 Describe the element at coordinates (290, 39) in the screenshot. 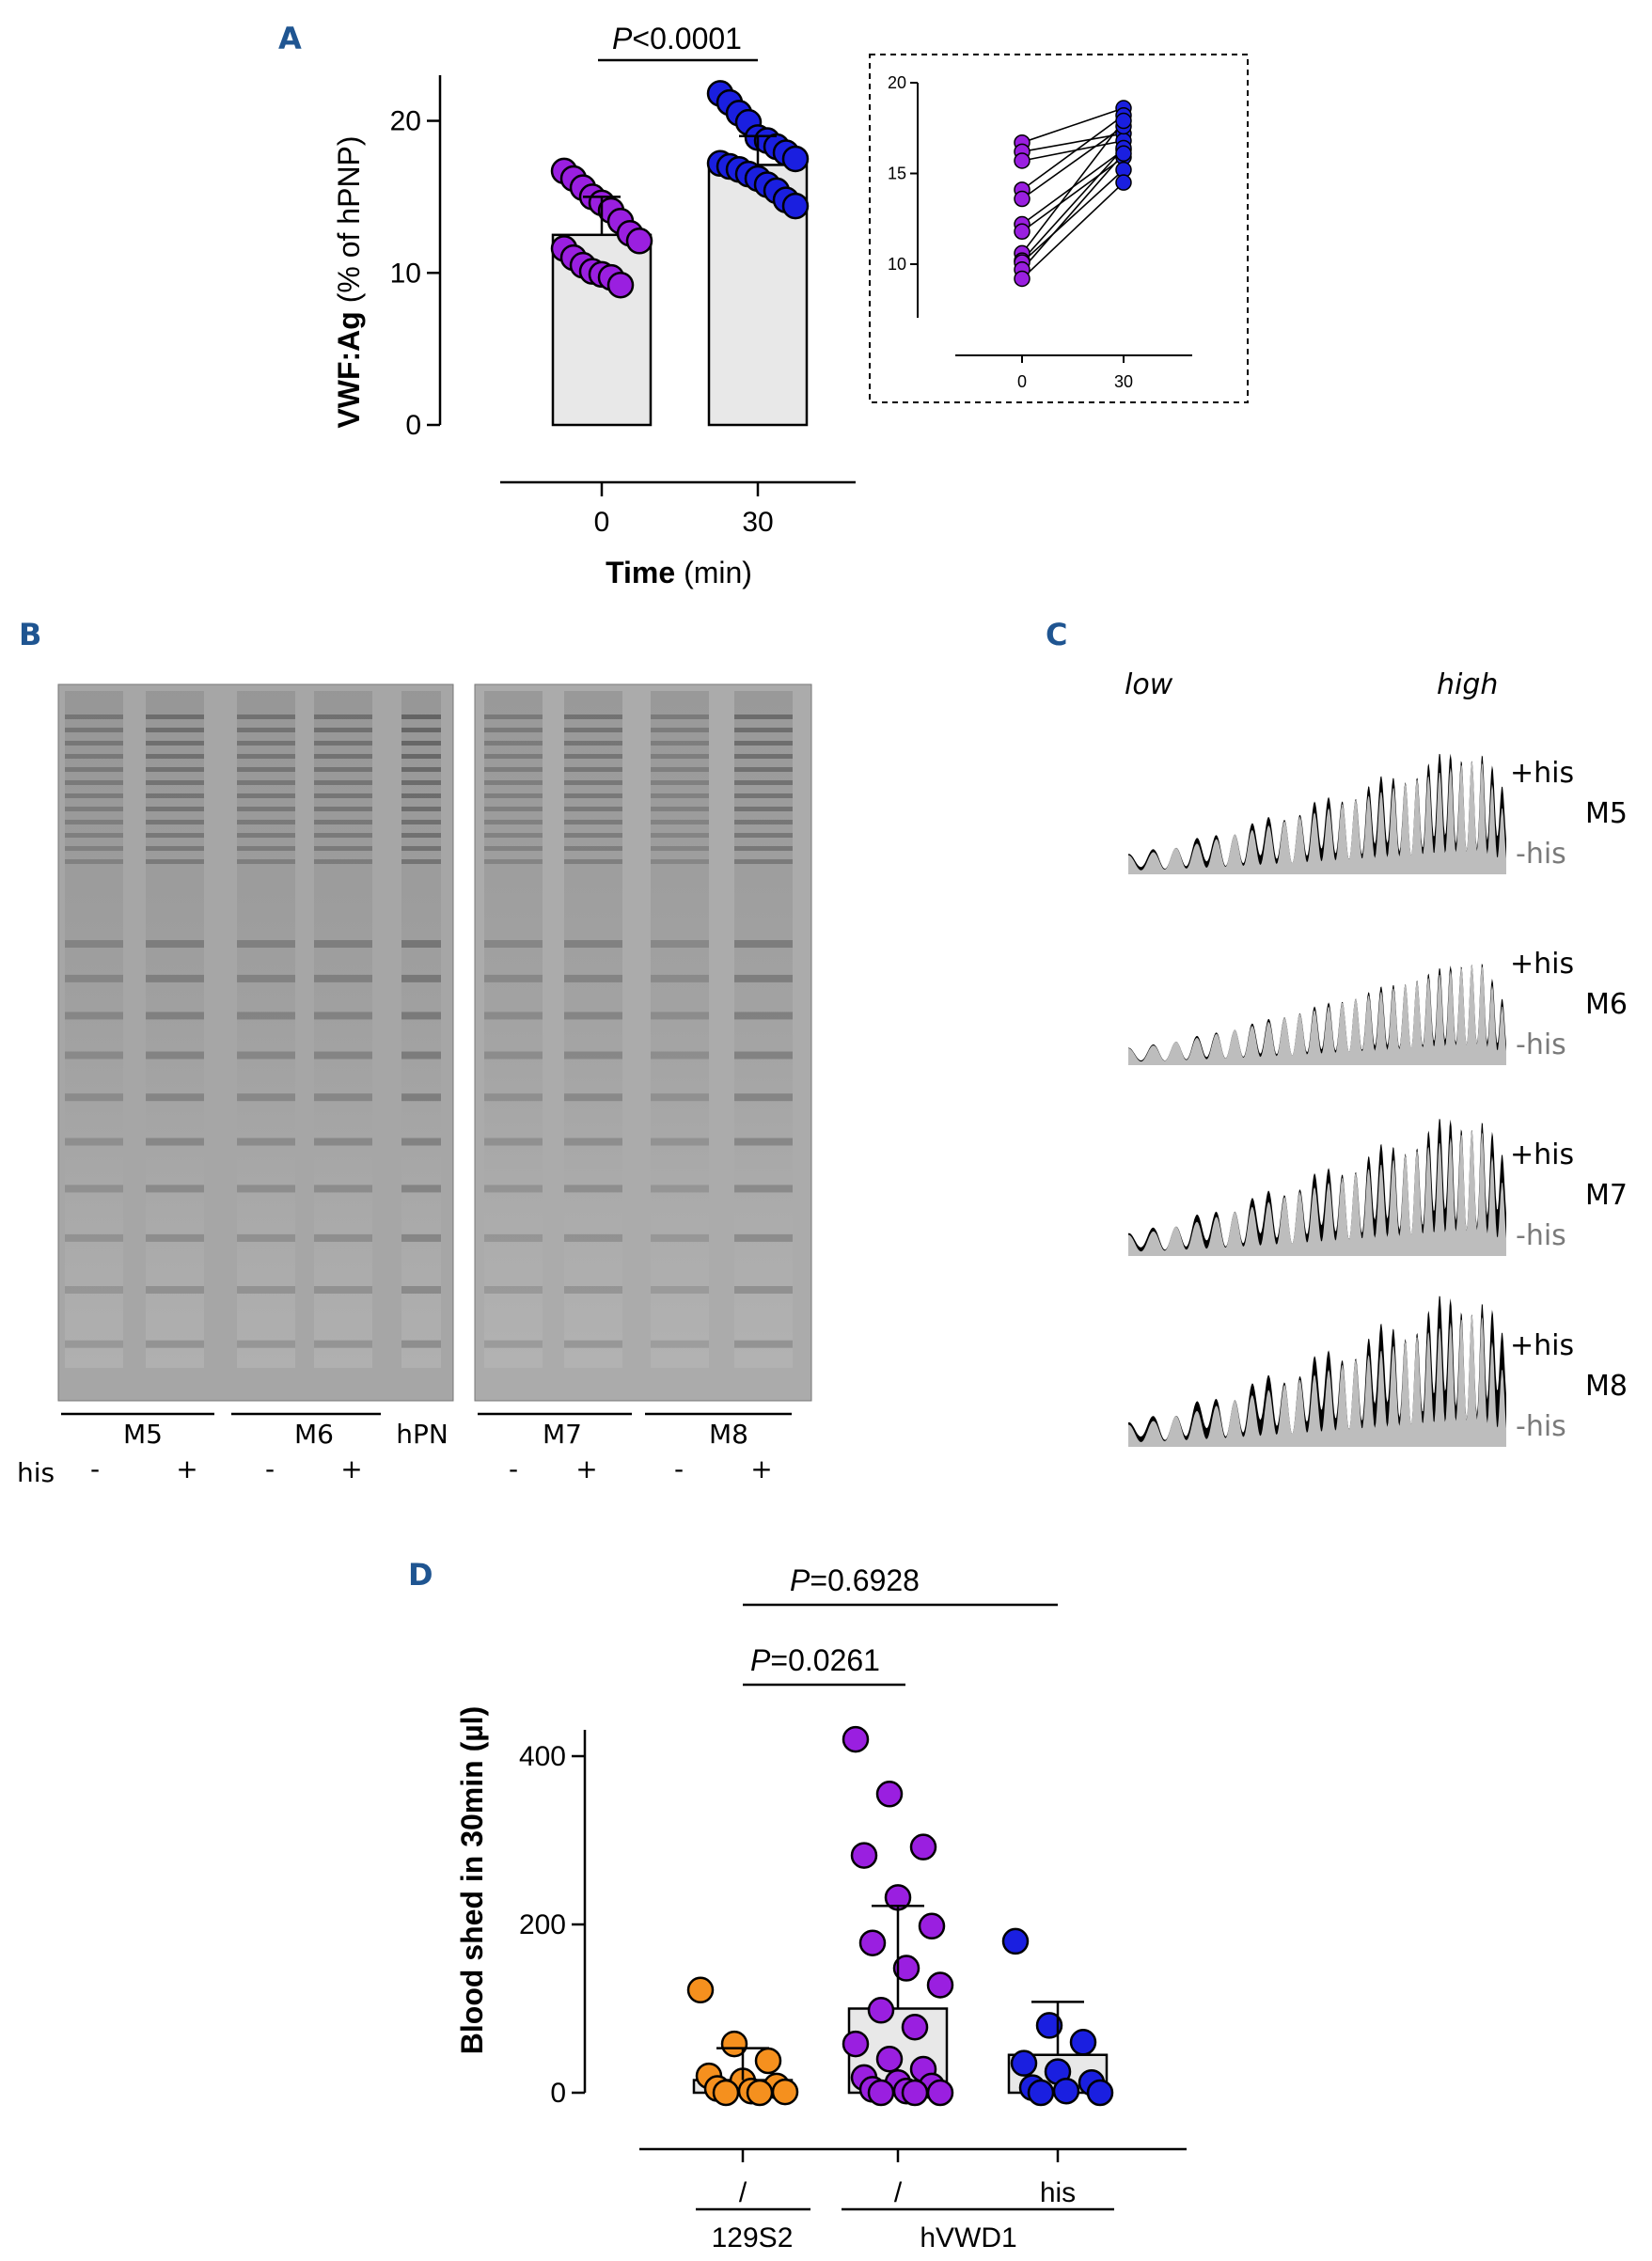

I see `panel-label-a: A` at that location.